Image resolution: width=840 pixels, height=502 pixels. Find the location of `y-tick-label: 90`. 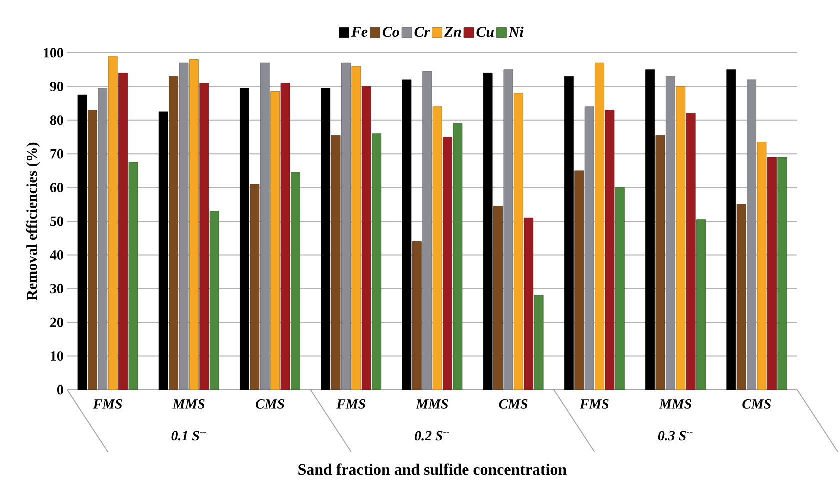

y-tick-label: 90 is located at coordinates (57, 87).